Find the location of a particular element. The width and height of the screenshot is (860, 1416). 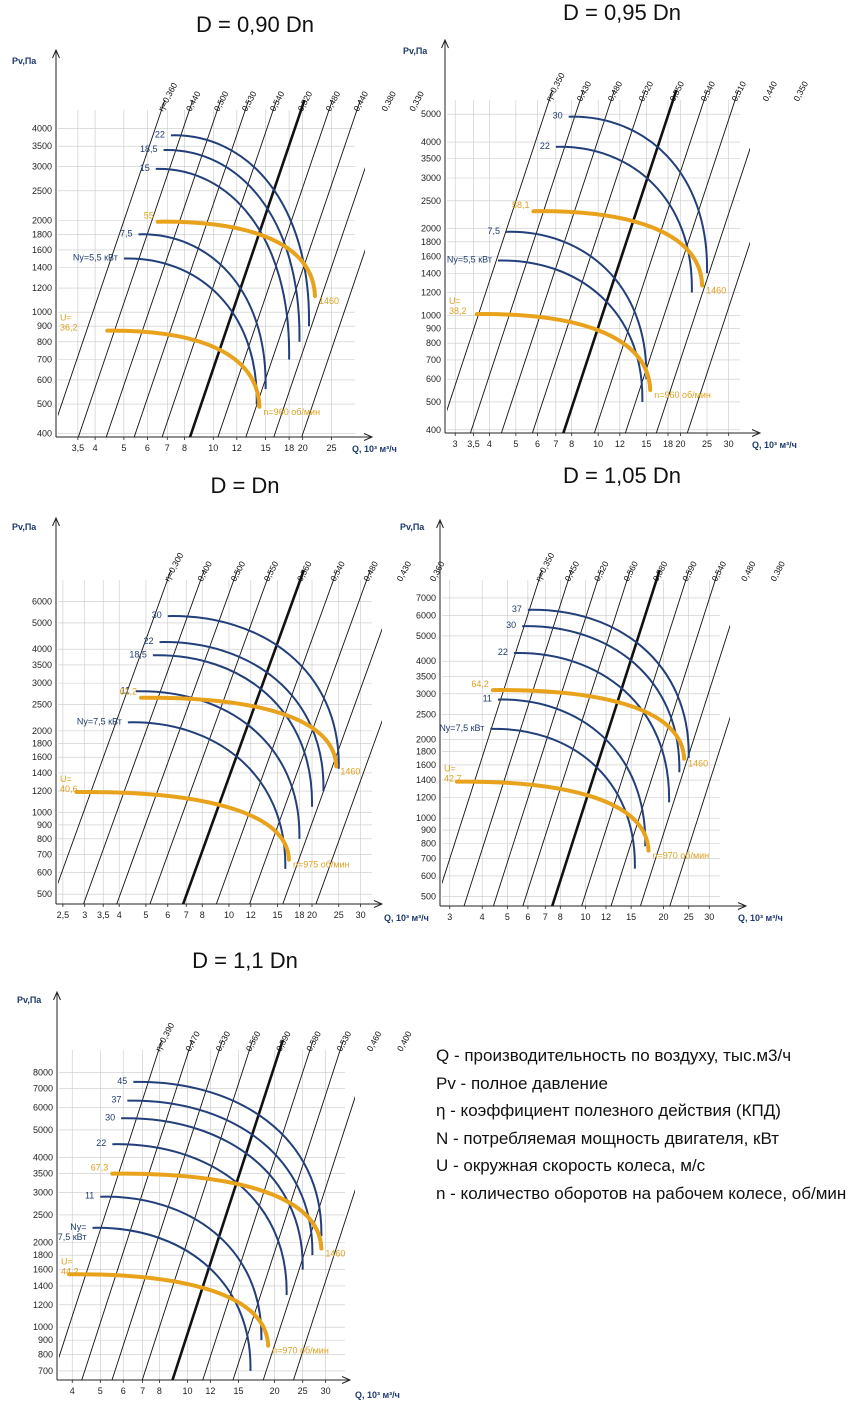

speed-curve-label: U= 40,6 is located at coordinates (69, 784).